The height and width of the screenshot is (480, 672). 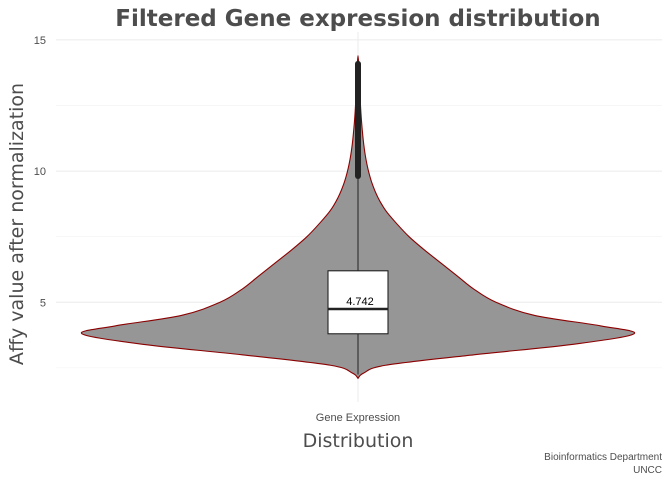 I want to click on median-label: 4.742, so click(x=360, y=302).